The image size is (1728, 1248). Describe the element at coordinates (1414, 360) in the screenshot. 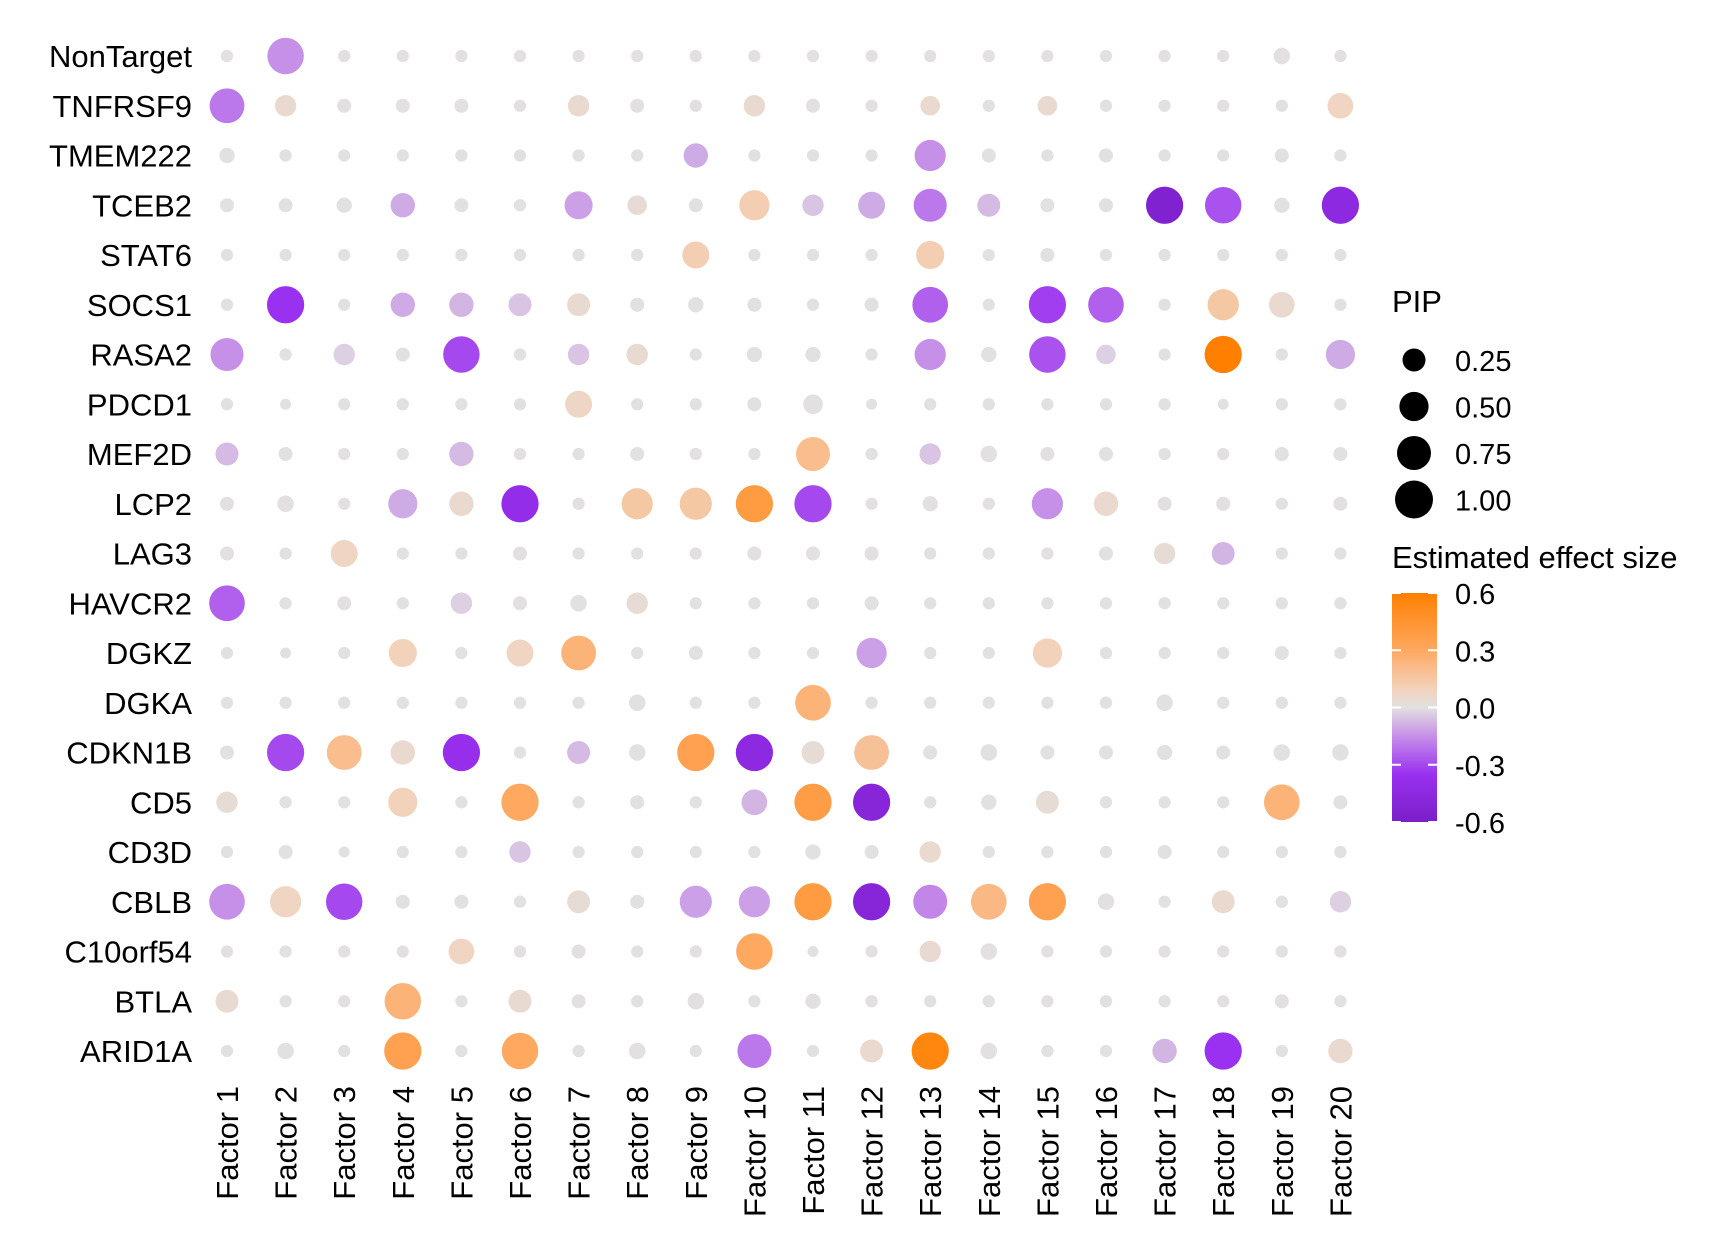

I see `pip-legend-key` at that location.